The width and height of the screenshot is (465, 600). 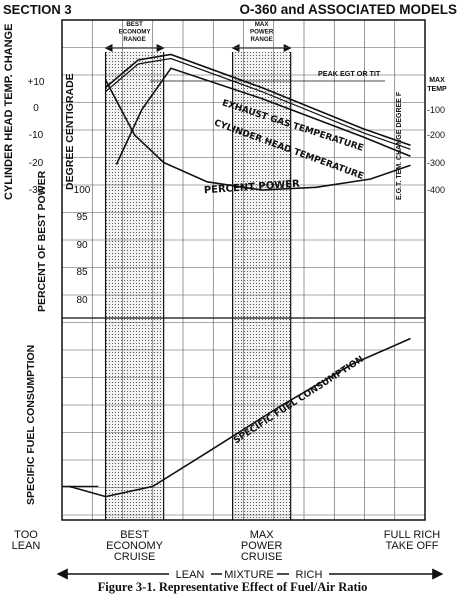 I want to click on egt-tick: -200, so click(x=436, y=135).